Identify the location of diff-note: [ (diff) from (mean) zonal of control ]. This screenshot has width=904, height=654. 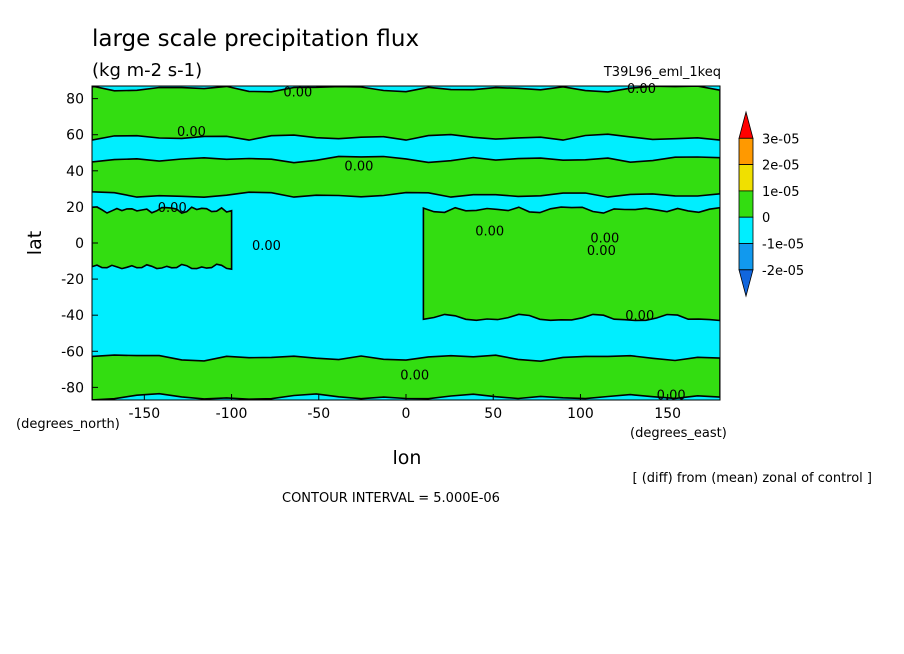
(752, 478).